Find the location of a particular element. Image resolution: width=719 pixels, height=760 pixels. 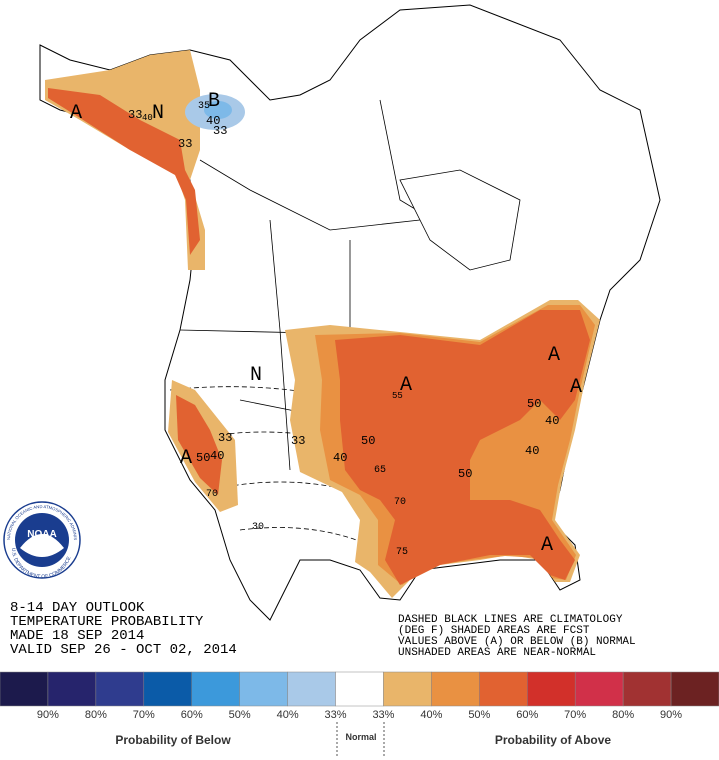

note-line: VALUES ABOVE (A) OR BELOW (B) NORMAL is located at coordinates (517, 642).